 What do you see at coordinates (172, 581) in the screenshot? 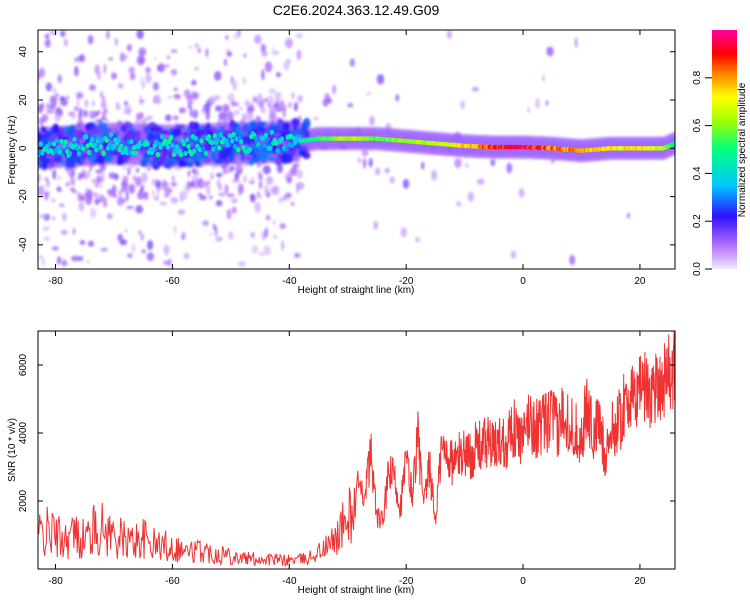
I see `snr-x-tick-label: -60` at bounding box center [172, 581].